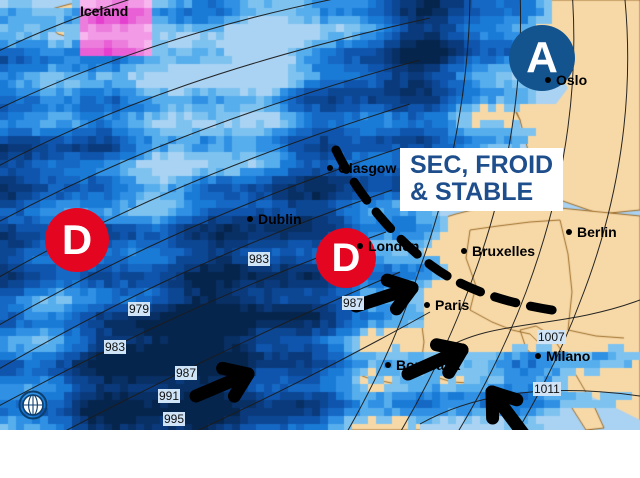 This screenshot has height=478, width=640. What do you see at coordinates (482, 165) in the screenshot?
I see `annotation-line-1: SEC, FROID` at bounding box center [482, 165].